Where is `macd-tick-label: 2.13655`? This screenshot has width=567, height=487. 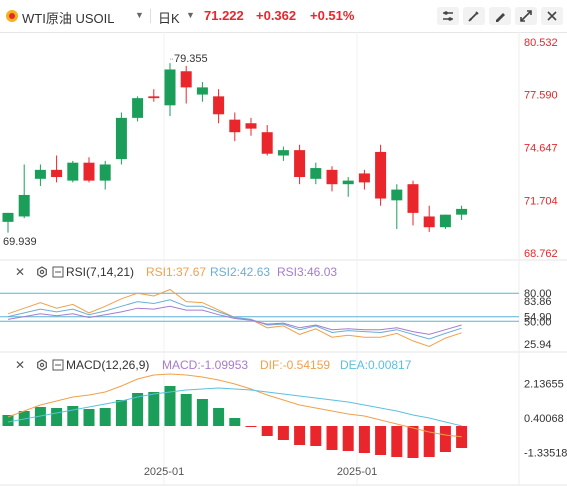
macd-tick-label: 2.13655 is located at coordinates (544, 384).